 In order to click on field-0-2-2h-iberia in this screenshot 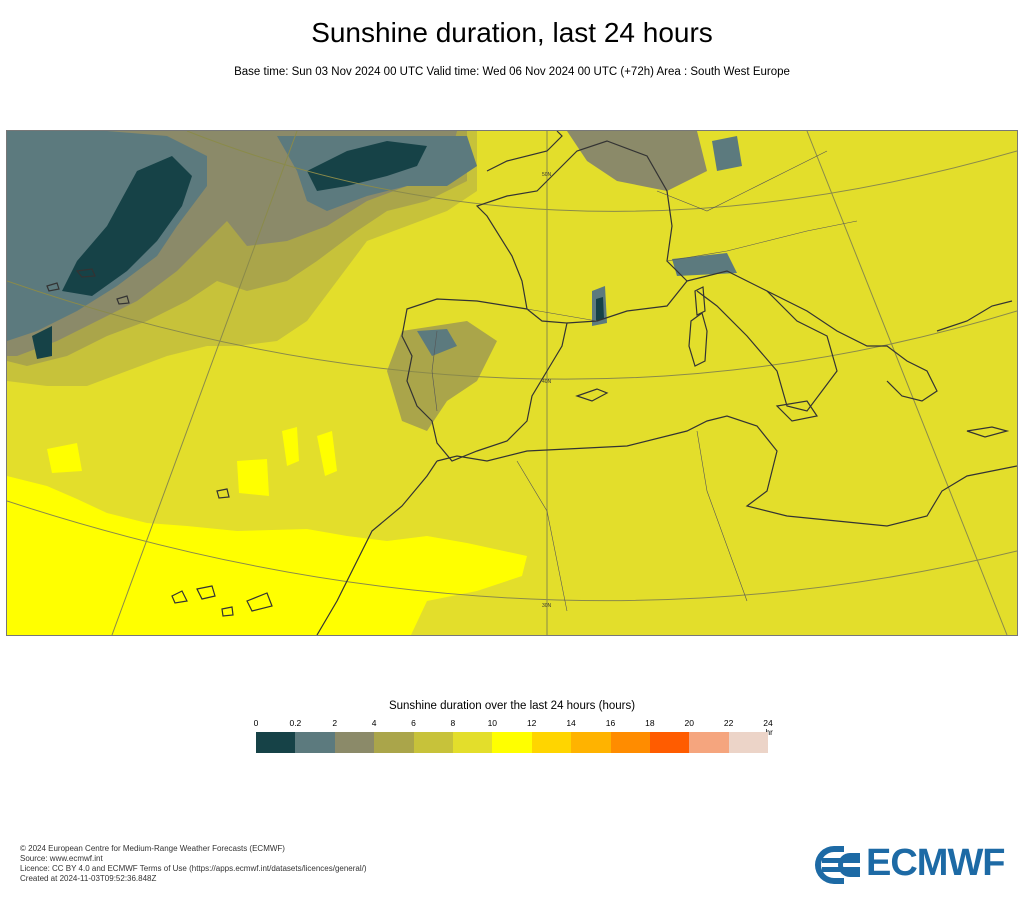, I will do `click(437, 342)`.